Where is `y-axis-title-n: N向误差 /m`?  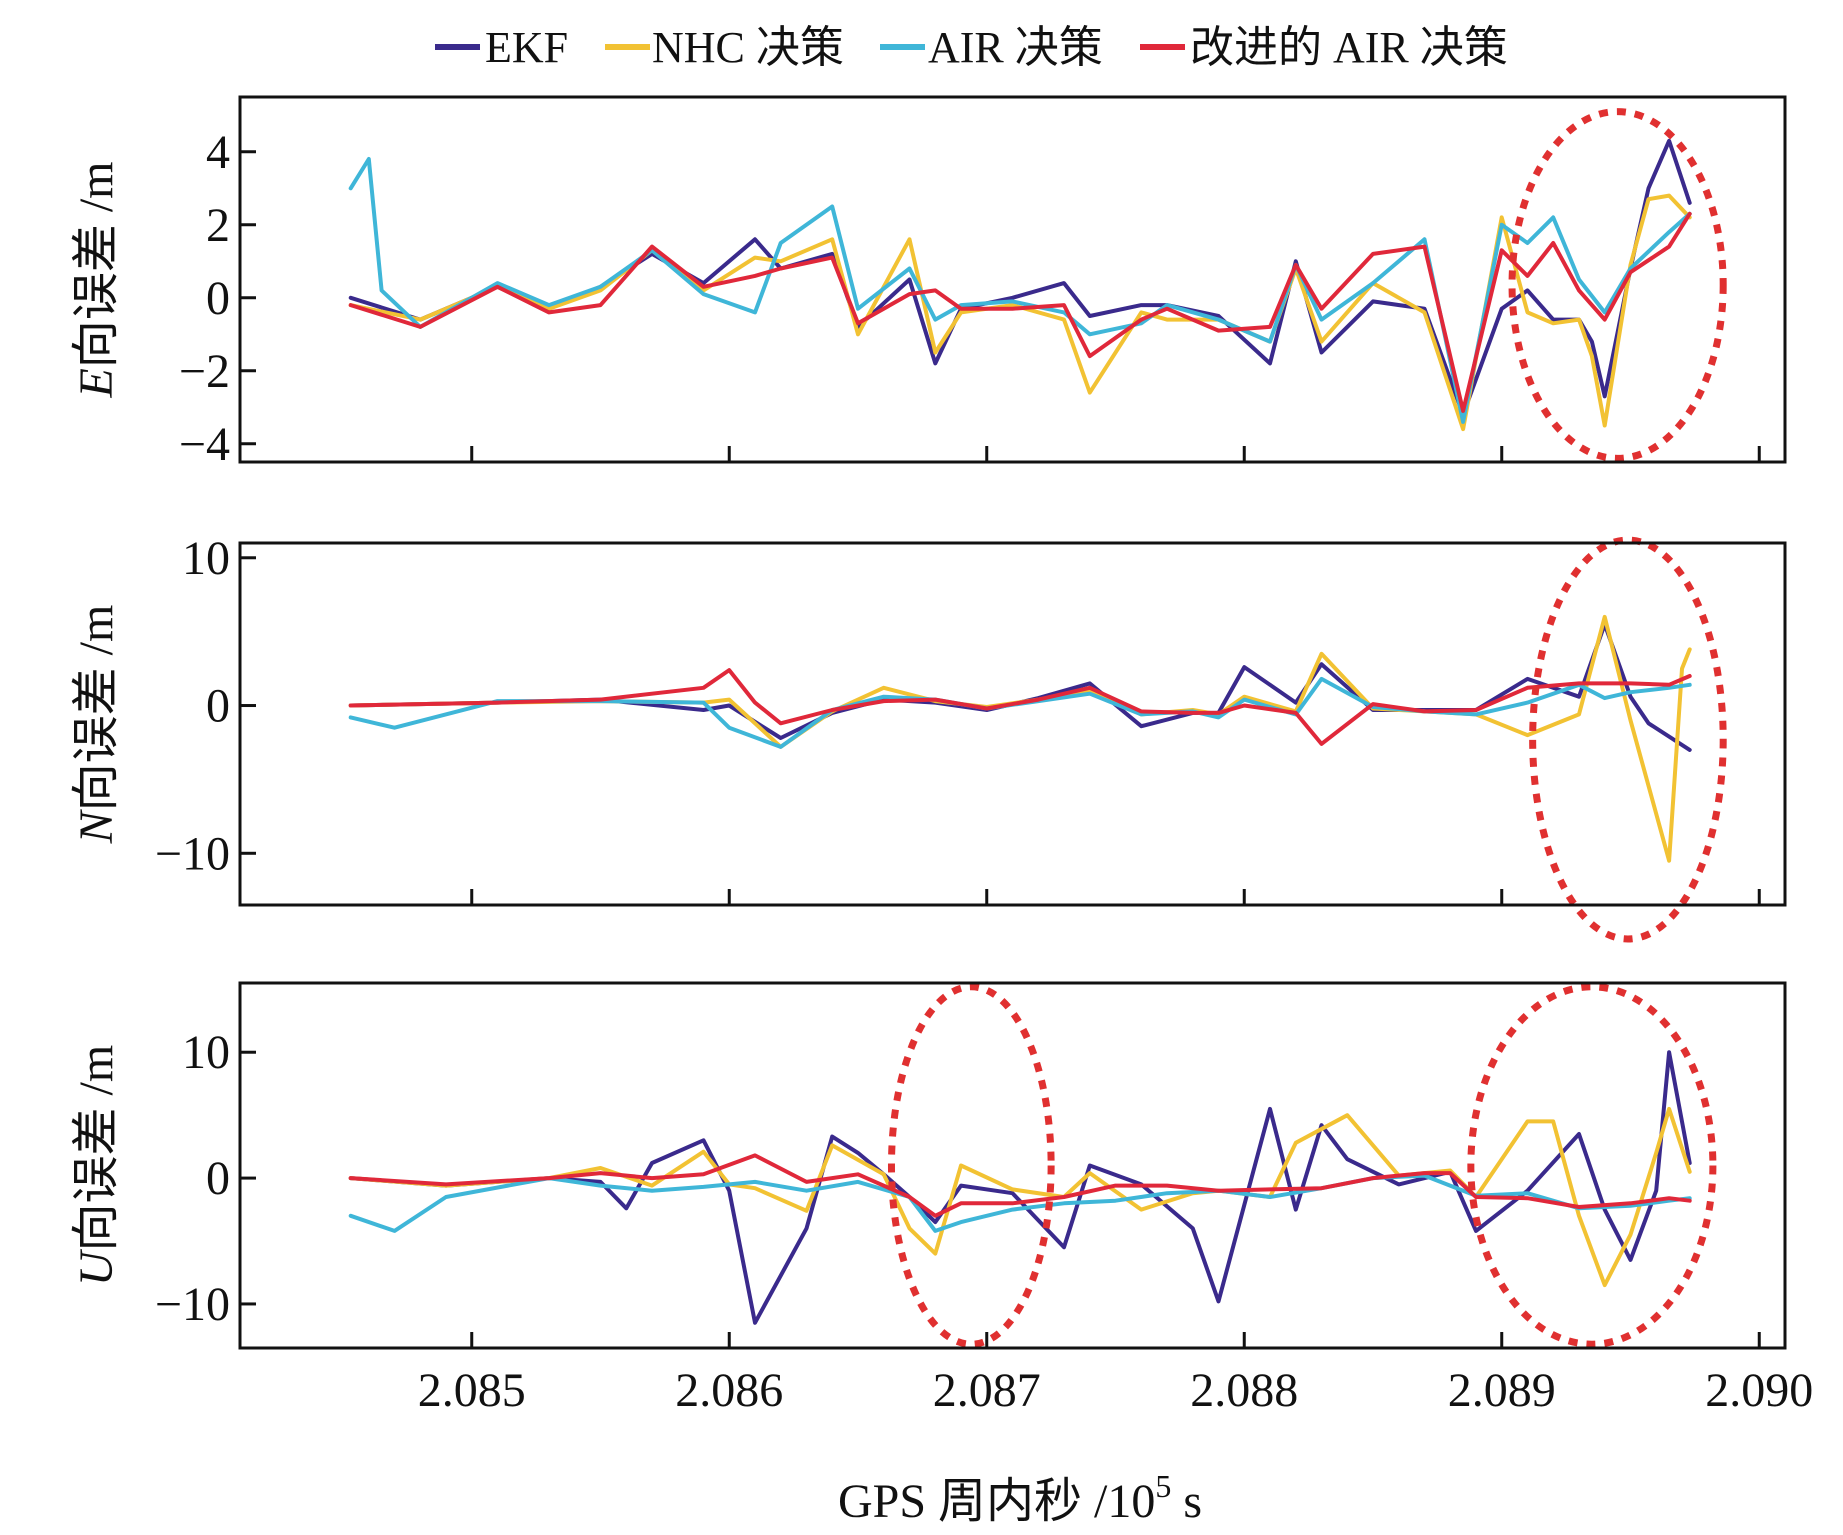
y-axis-title-n: N向误差 /m is located at coordinates (96, 725).